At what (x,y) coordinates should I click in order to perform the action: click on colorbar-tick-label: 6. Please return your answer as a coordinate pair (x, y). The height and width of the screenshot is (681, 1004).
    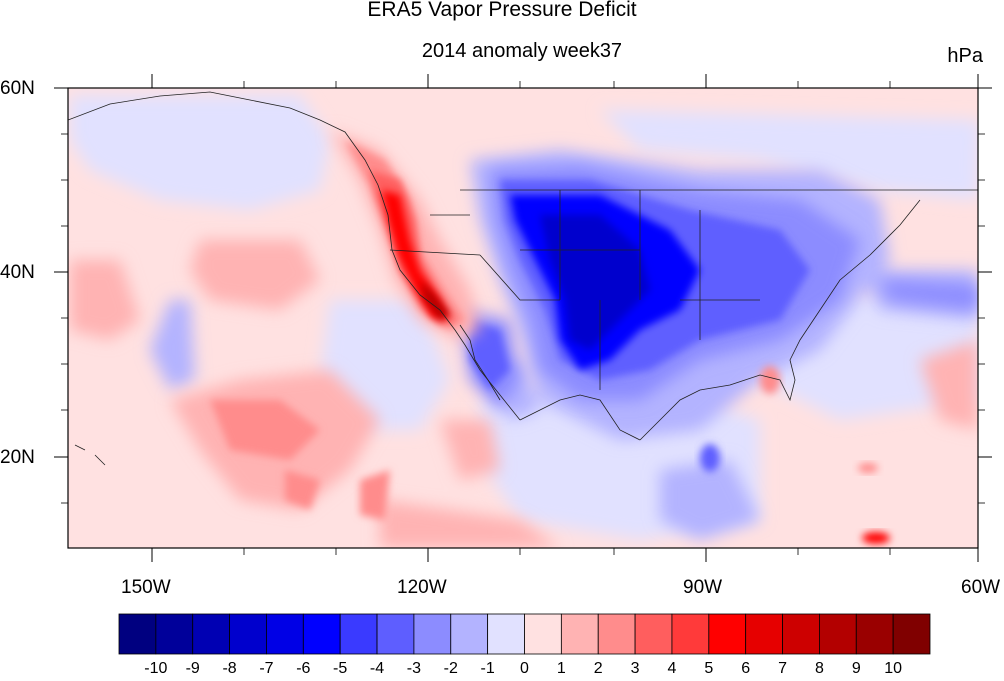
    Looking at the image, I should click on (746, 668).